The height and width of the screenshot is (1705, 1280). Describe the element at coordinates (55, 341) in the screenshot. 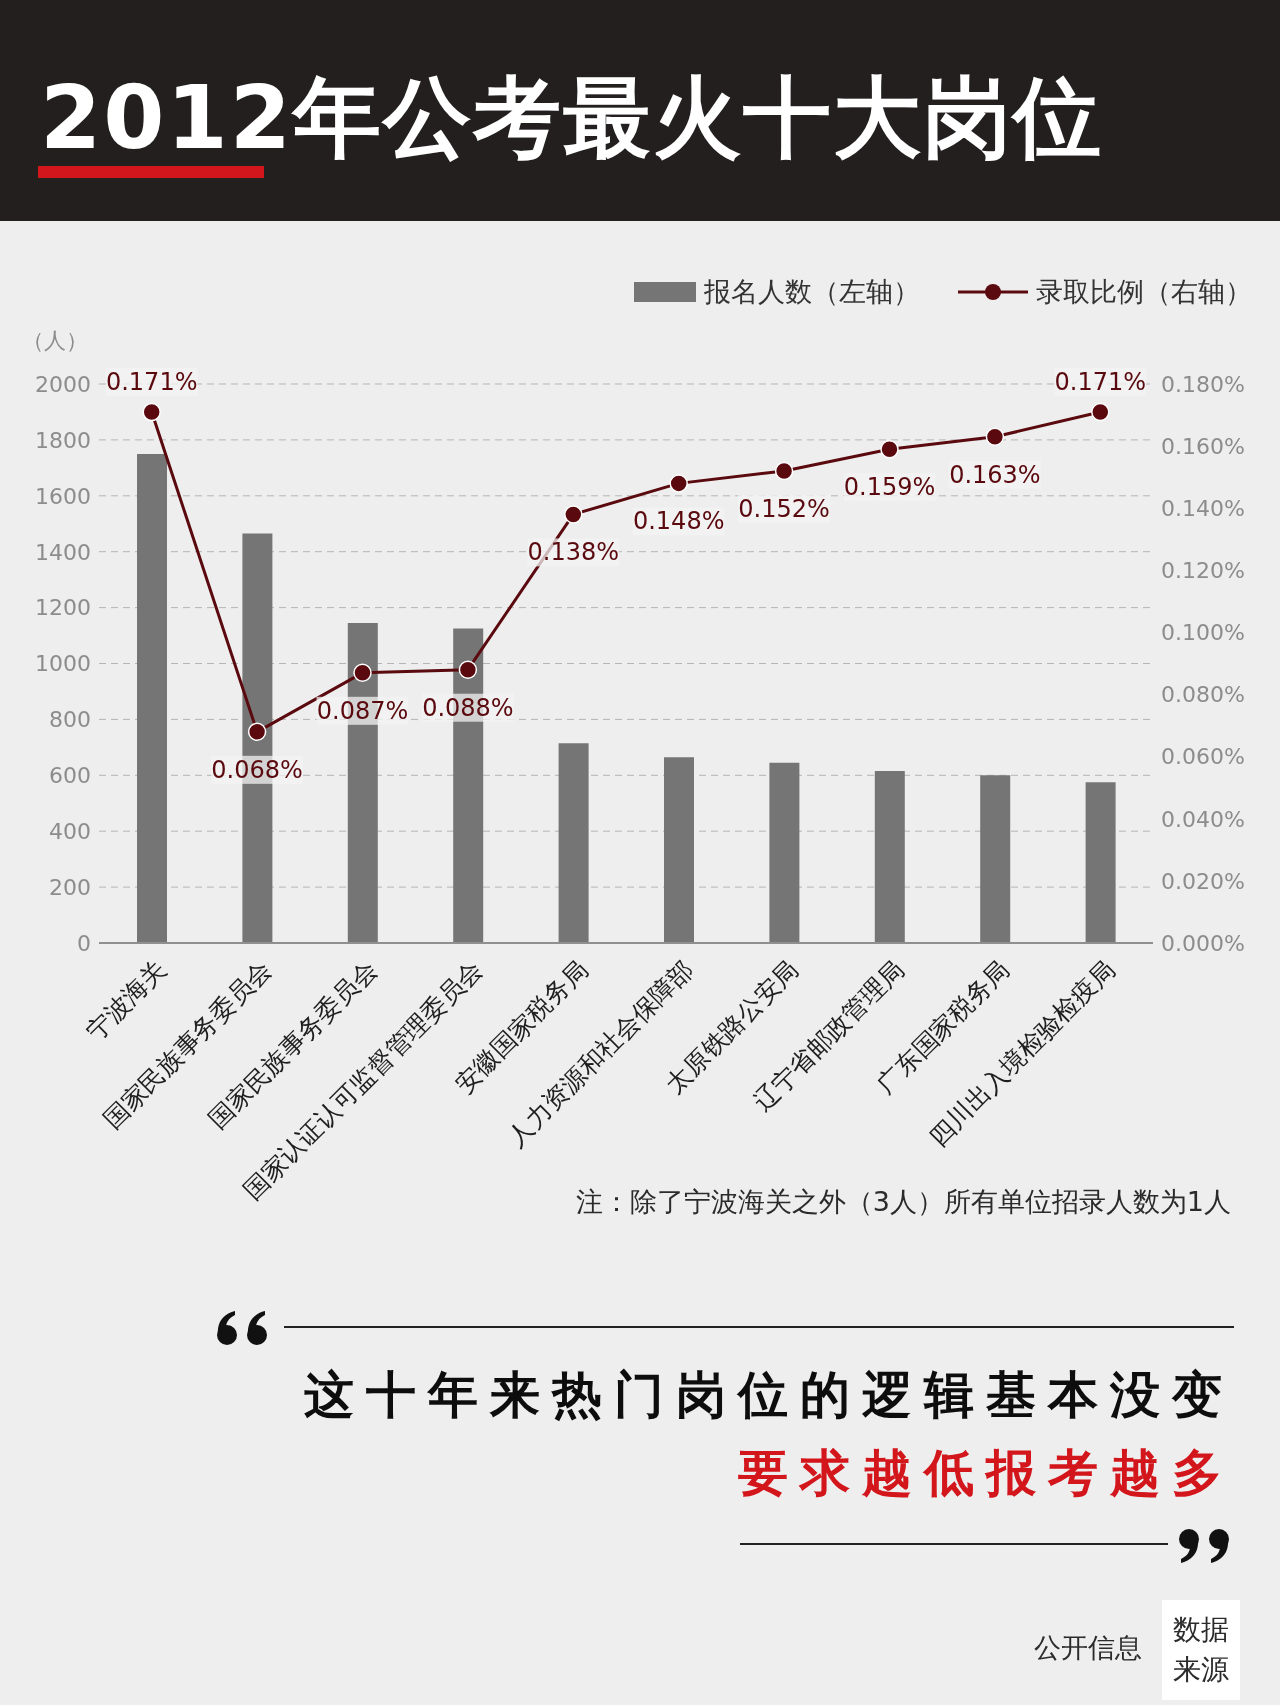

I see `y-axis-title: （人）` at that location.